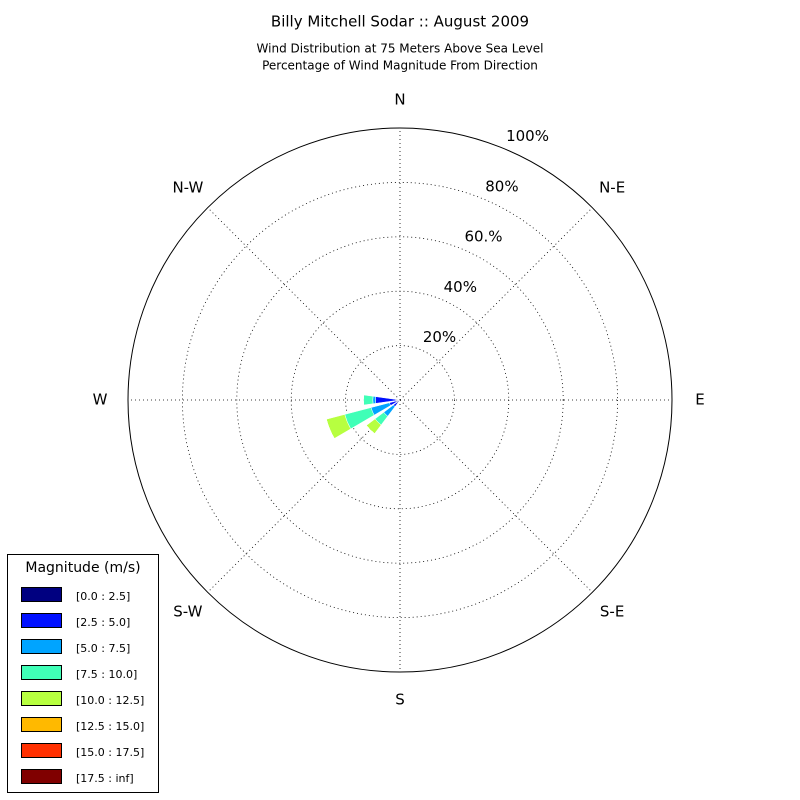 The image size is (800, 800). I want to click on direction-label: N-E, so click(612, 187).